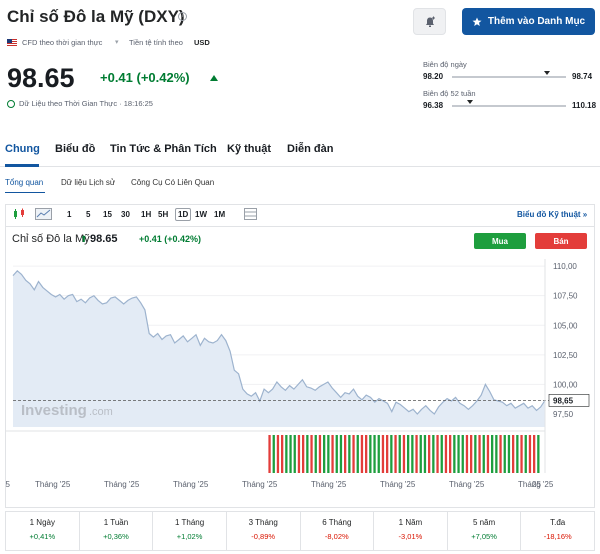 The width and height of the screenshot is (600, 554). I want to click on last-price: 98.65, so click(41, 78).